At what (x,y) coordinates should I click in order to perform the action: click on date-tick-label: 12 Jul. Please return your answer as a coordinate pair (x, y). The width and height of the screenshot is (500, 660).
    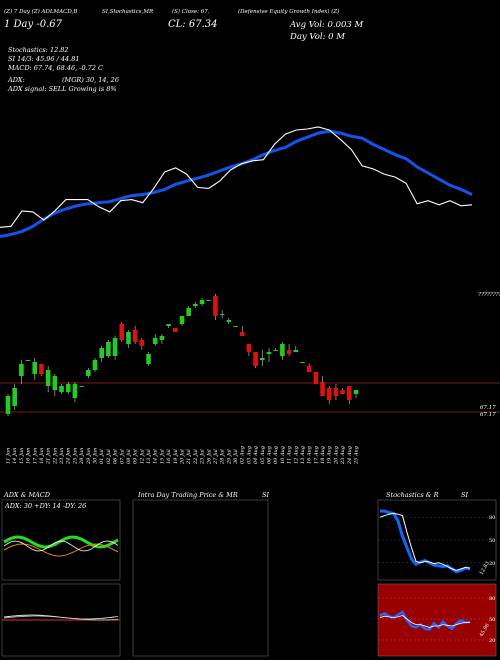
    Looking at the image, I should click on (142, 456).